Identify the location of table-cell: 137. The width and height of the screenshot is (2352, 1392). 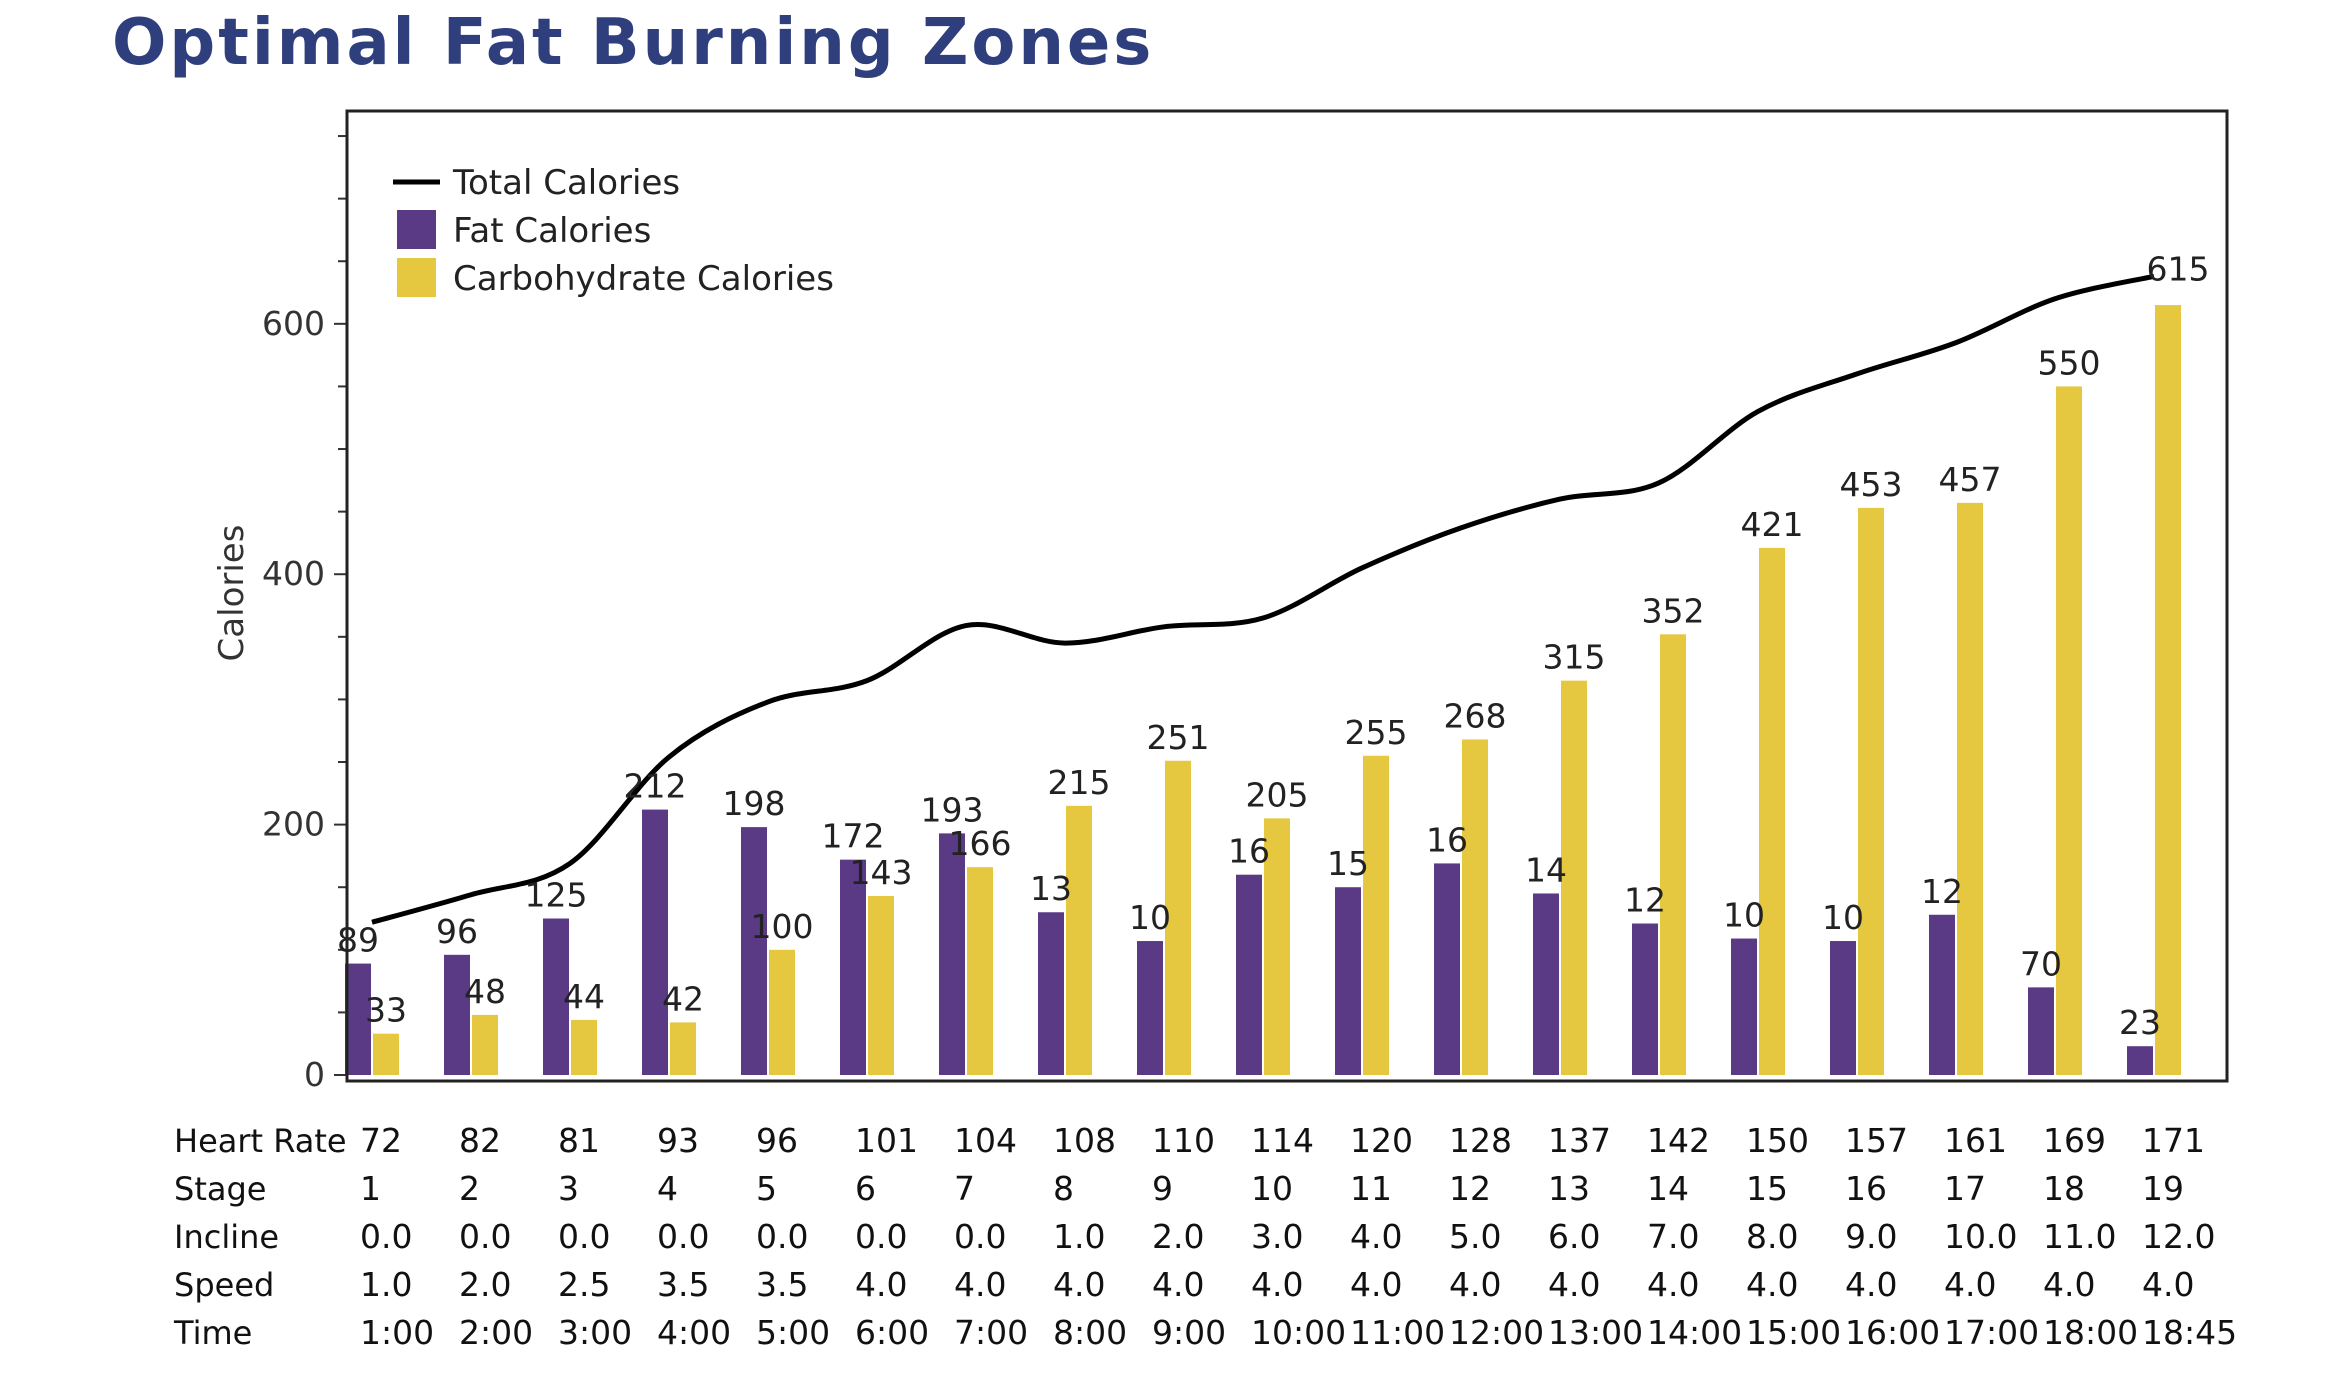
(1579, 1140).